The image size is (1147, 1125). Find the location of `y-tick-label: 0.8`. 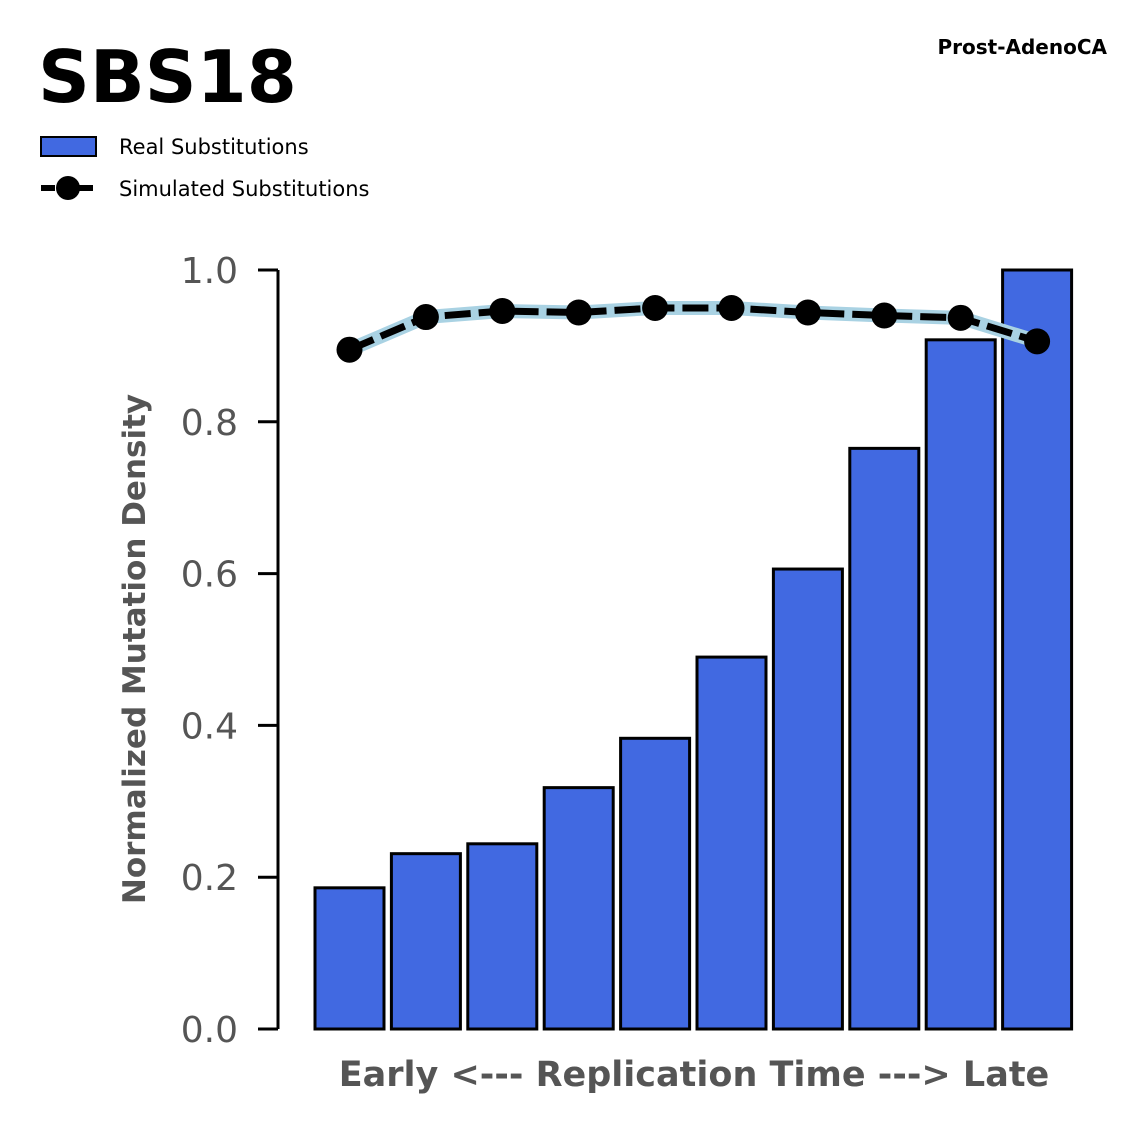

y-tick-label: 0.8 is located at coordinates (209, 423).